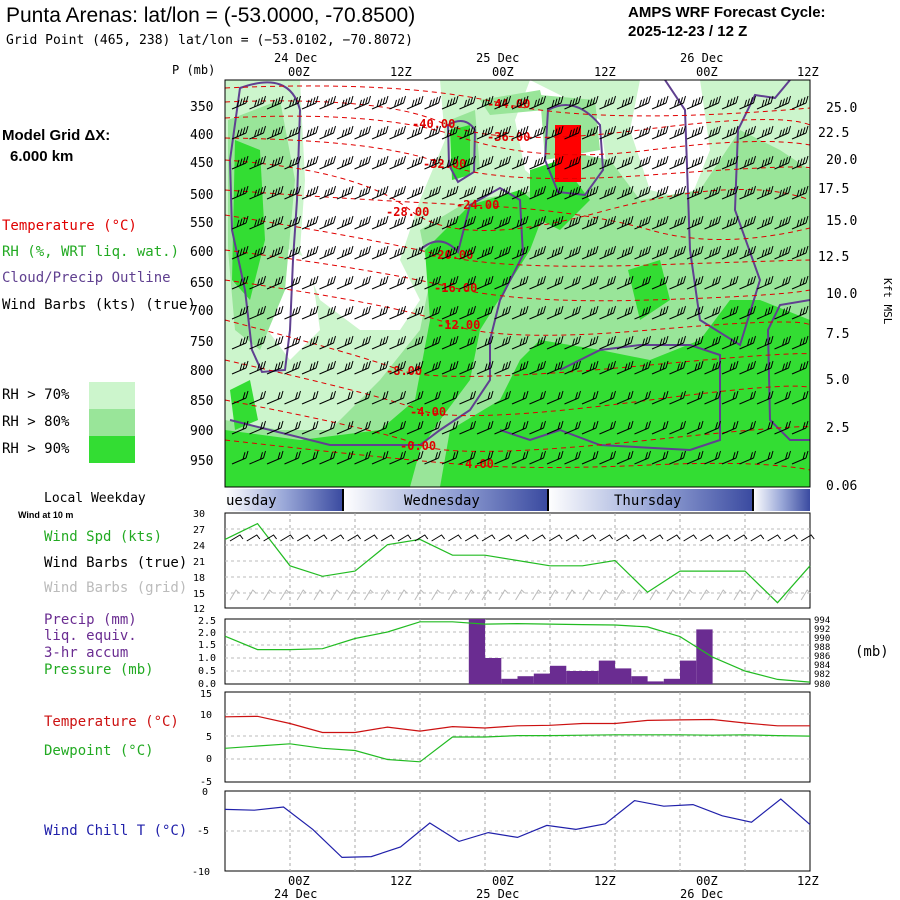  I want to click on tt-10: 10, so click(206, 715).